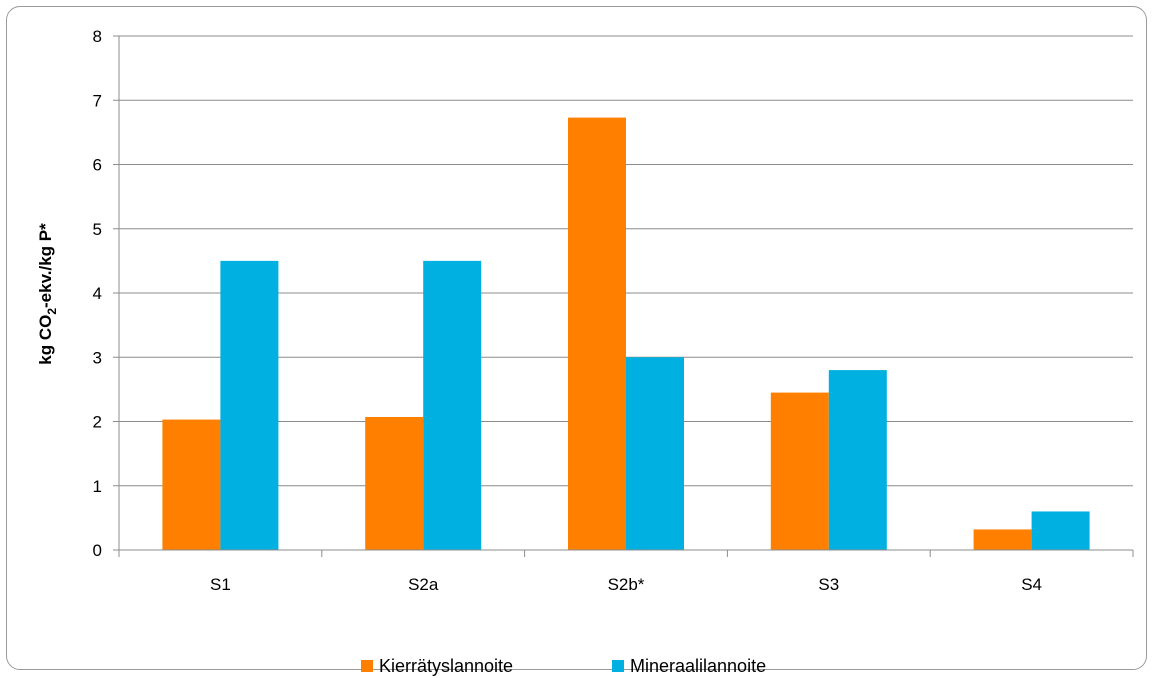 This screenshot has width=1155, height=678. Describe the element at coordinates (191, 484) in the screenshot. I see `bar-kierr-tyslannoite-s1` at that location.